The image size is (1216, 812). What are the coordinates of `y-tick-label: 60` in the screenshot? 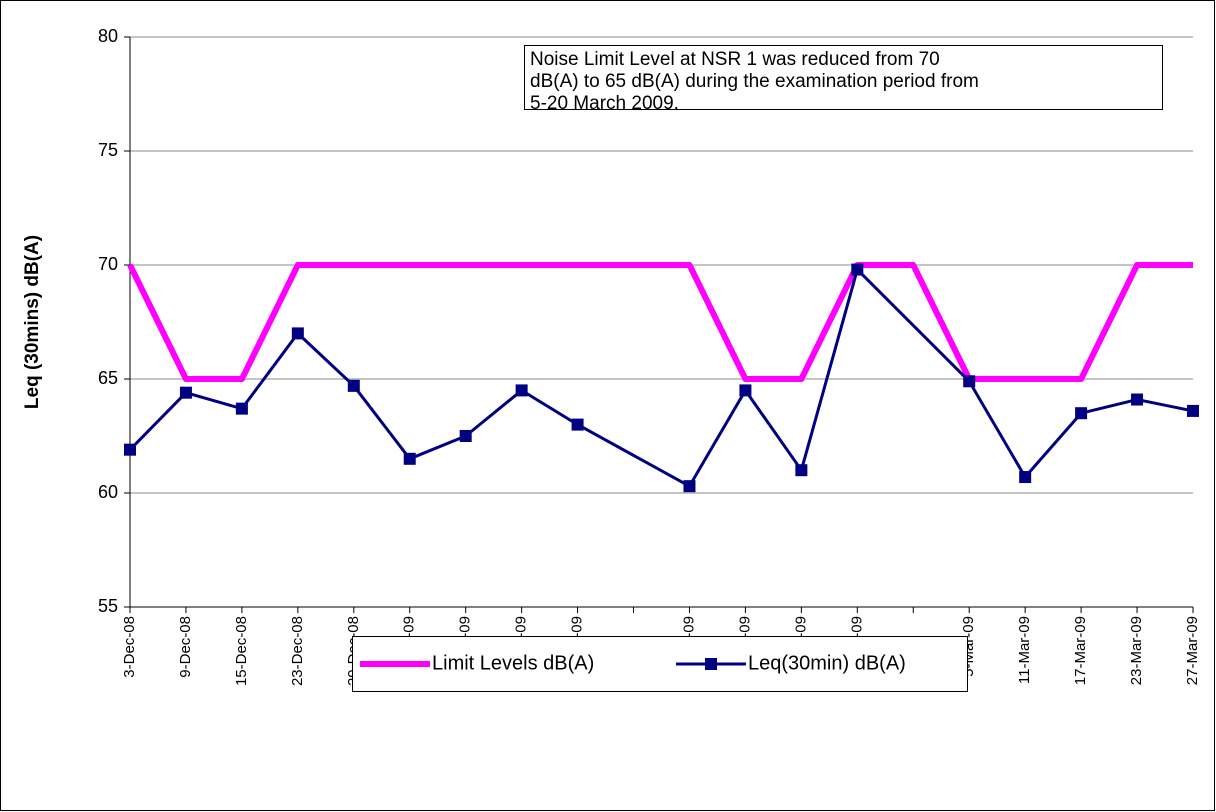 It's located at (108, 492).